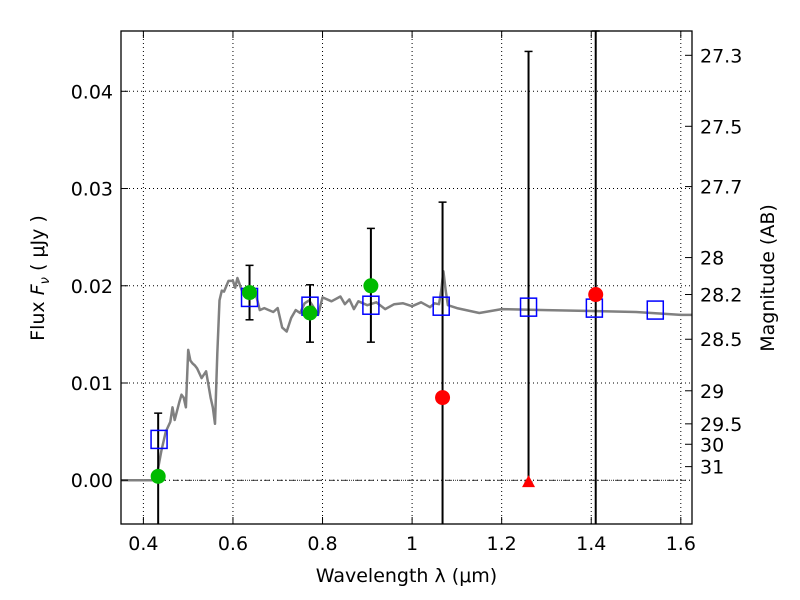 The height and width of the screenshot is (600, 800). Describe the element at coordinates (721, 127) in the screenshot. I see `y2-tick-label: 27.5` at that location.